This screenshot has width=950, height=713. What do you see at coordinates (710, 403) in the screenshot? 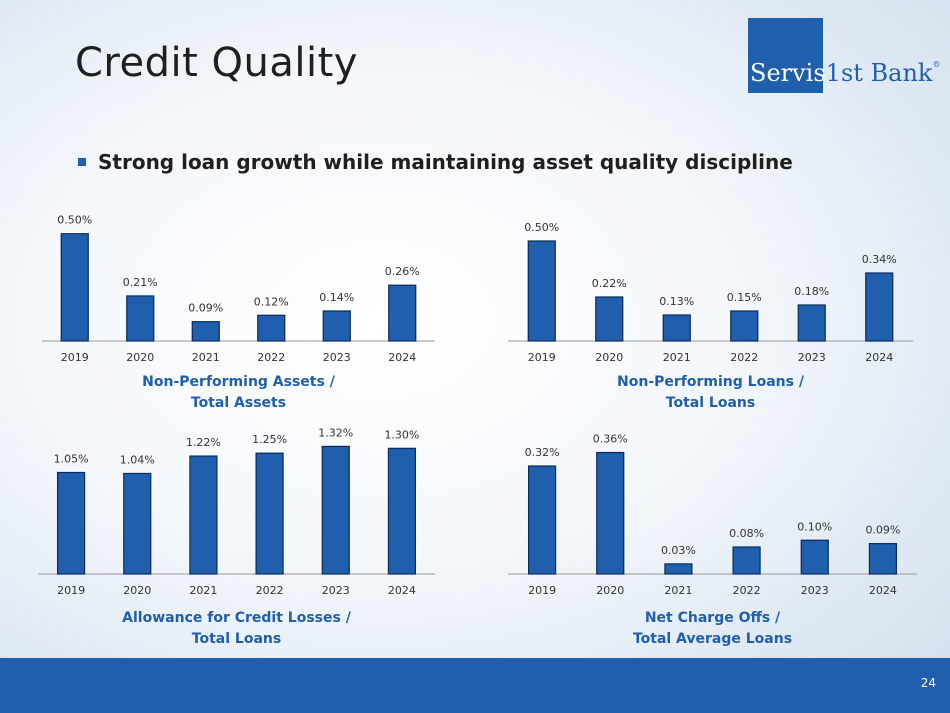
I see `chart-2-title-line-2: Total Loans` at bounding box center [710, 403].